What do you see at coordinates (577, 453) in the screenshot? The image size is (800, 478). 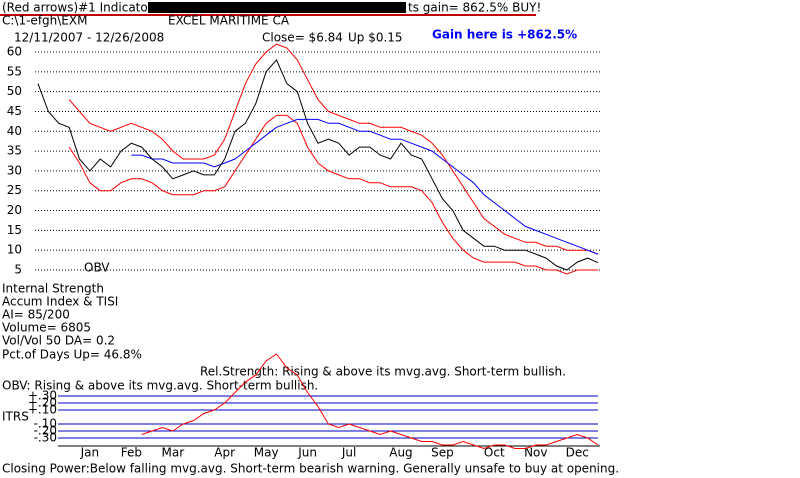 I see `x-tick-label: Dec` at bounding box center [577, 453].